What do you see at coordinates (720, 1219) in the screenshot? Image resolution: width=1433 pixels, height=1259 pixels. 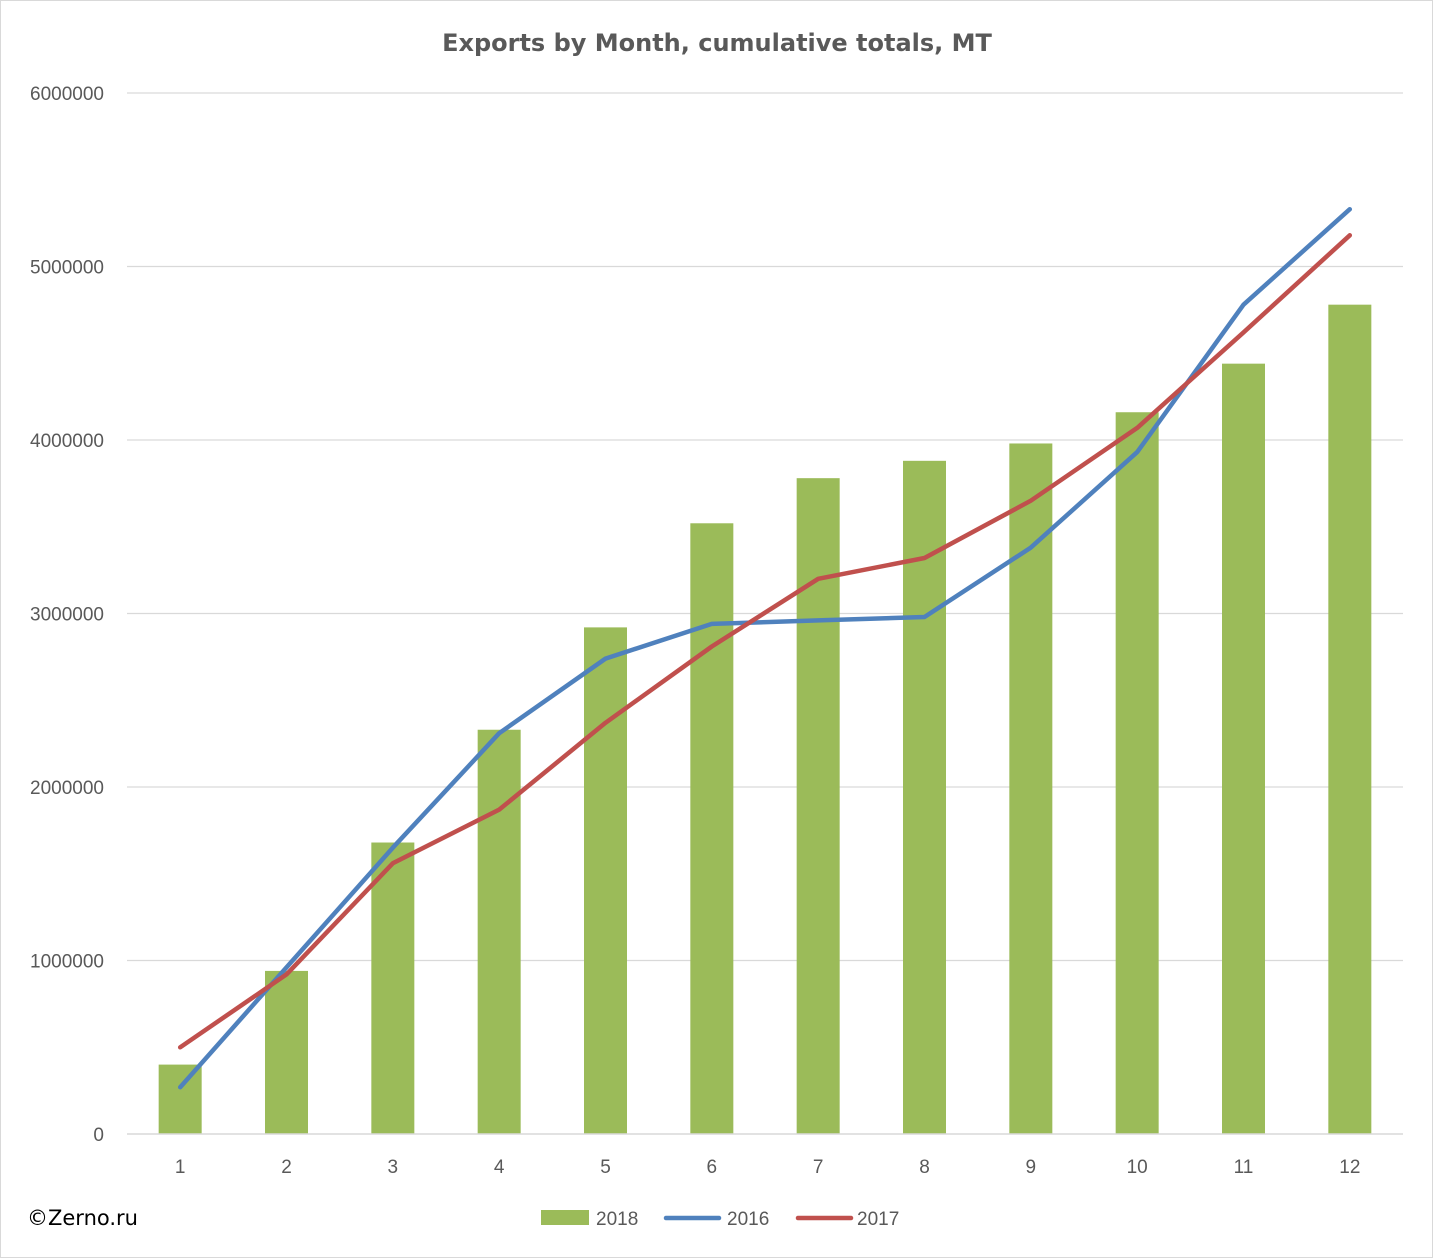 I see `legend: 2018 2016 2017` at bounding box center [720, 1219].